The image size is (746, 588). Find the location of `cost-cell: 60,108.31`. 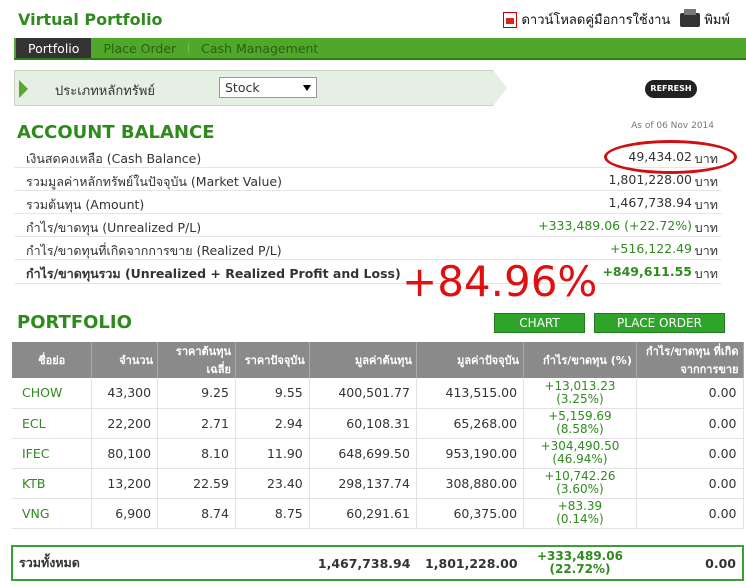

cost-cell: 60,108.31 is located at coordinates (363, 423).